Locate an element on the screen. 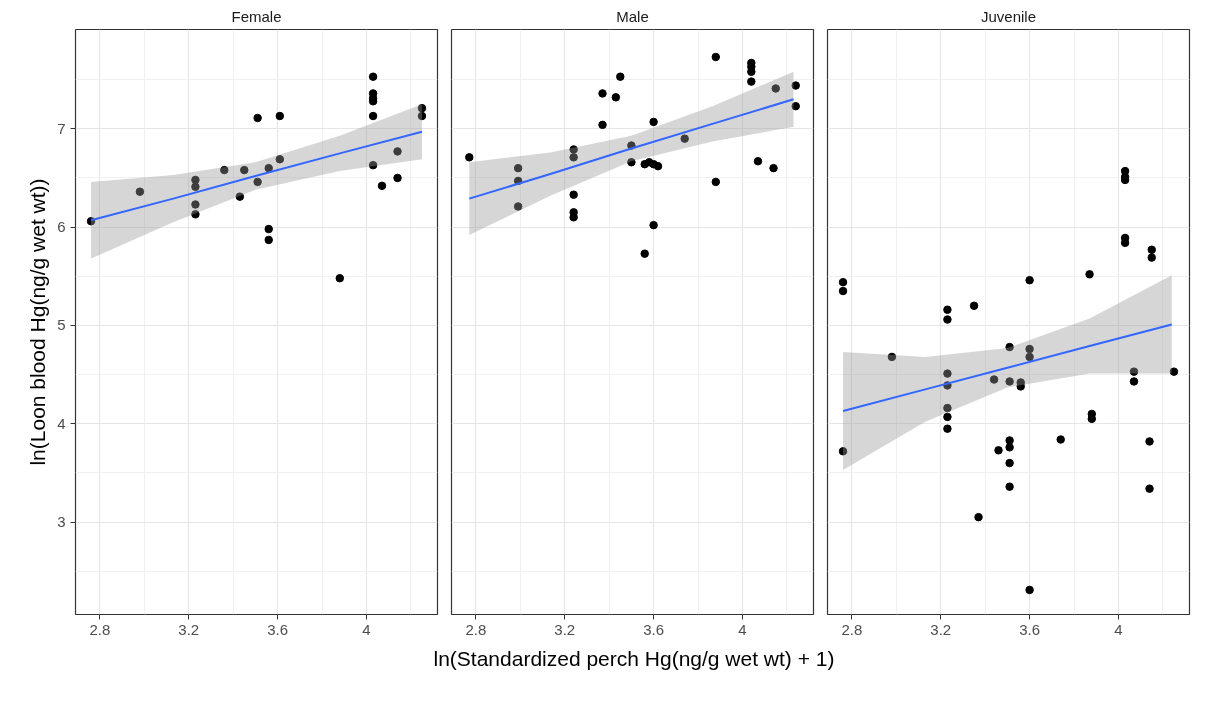 The width and height of the screenshot is (1216, 705). y-tick-label: 5 is located at coordinates (61, 325).